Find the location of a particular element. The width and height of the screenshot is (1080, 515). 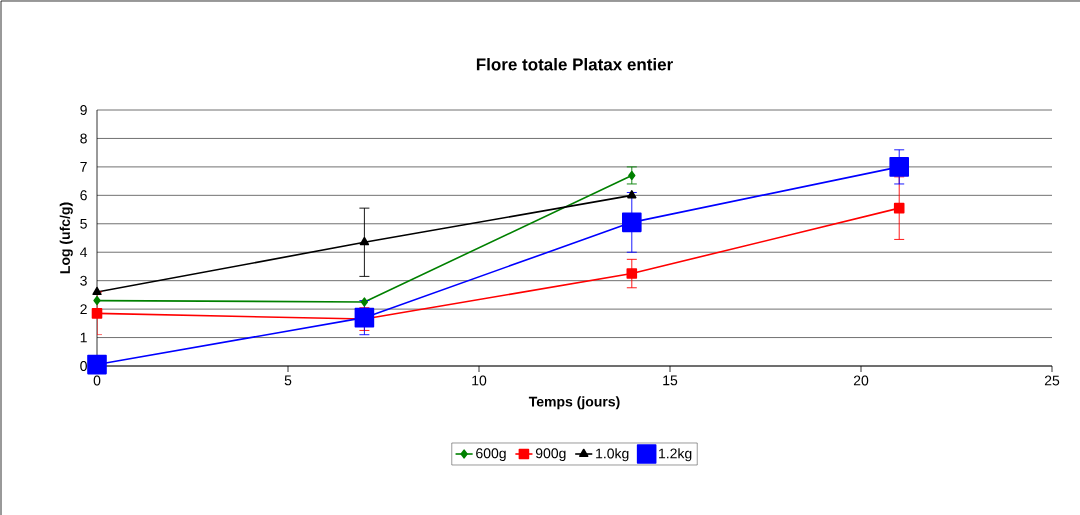

x-axis-title: Temps (jours) is located at coordinates (574, 403).